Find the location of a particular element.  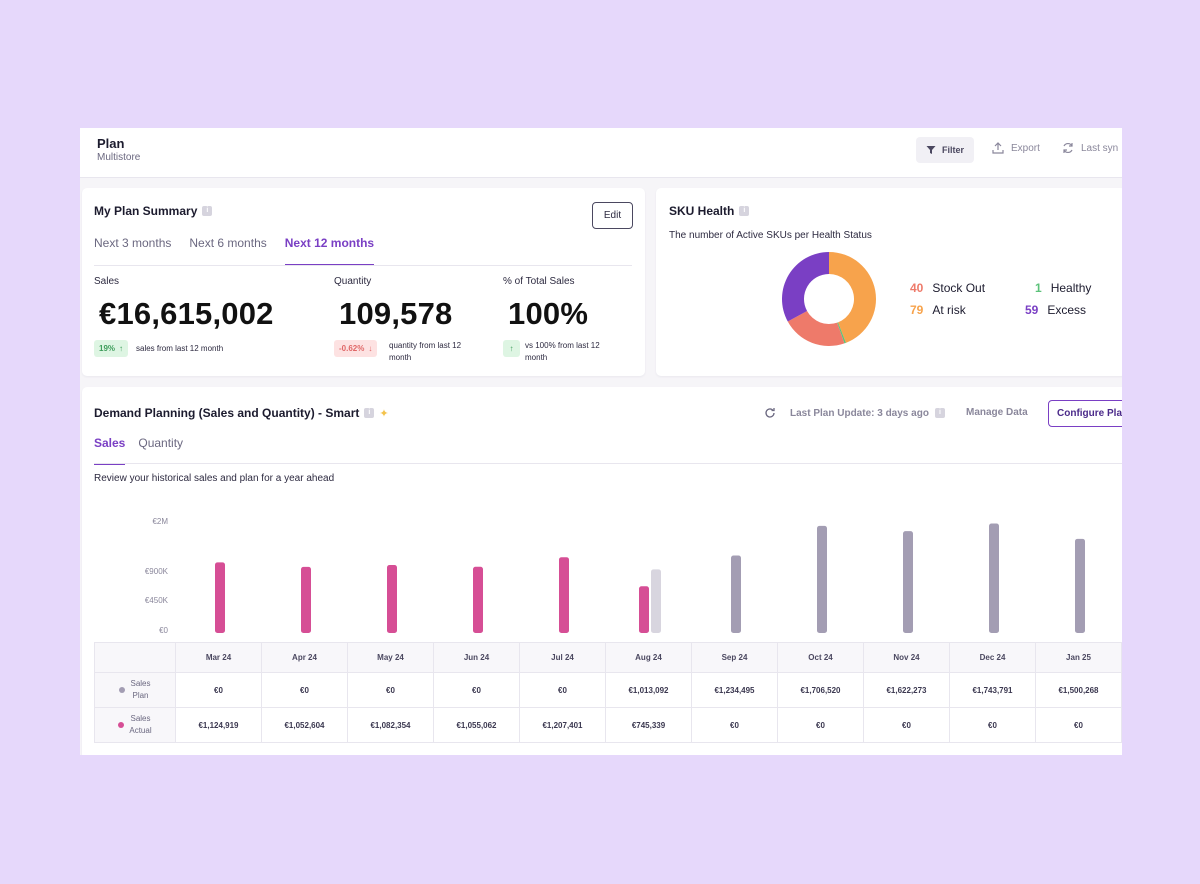

month-header-cell: Jun 24 is located at coordinates (476, 657).